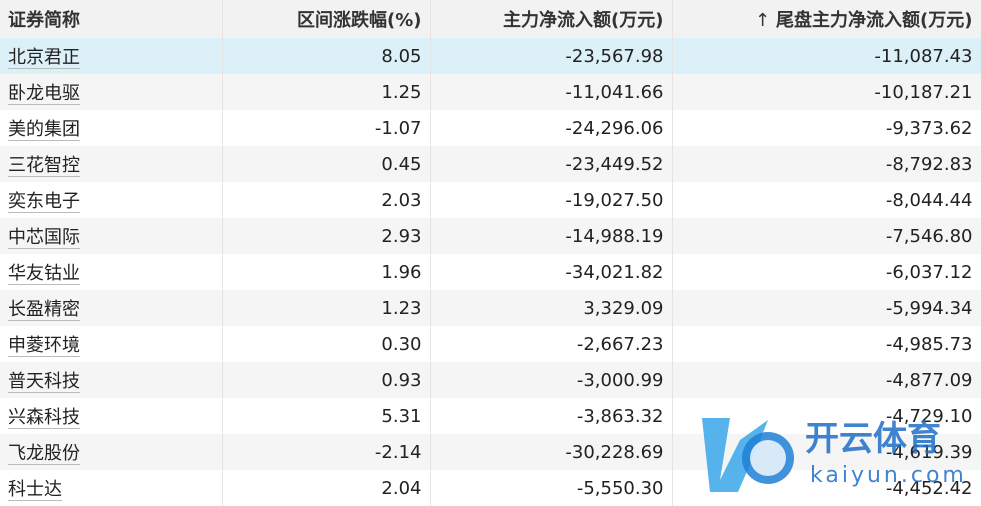  I want to click on table-row: 飞龙股份 -2.14 -30,228.69 -4,619.39, so click(490, 452).